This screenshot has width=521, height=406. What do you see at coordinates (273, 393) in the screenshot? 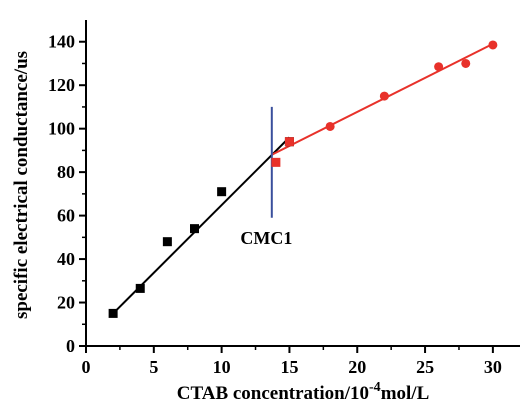
I see `x-axis-title-main: CTAB concentration/10` at bounding box center [273, 393].